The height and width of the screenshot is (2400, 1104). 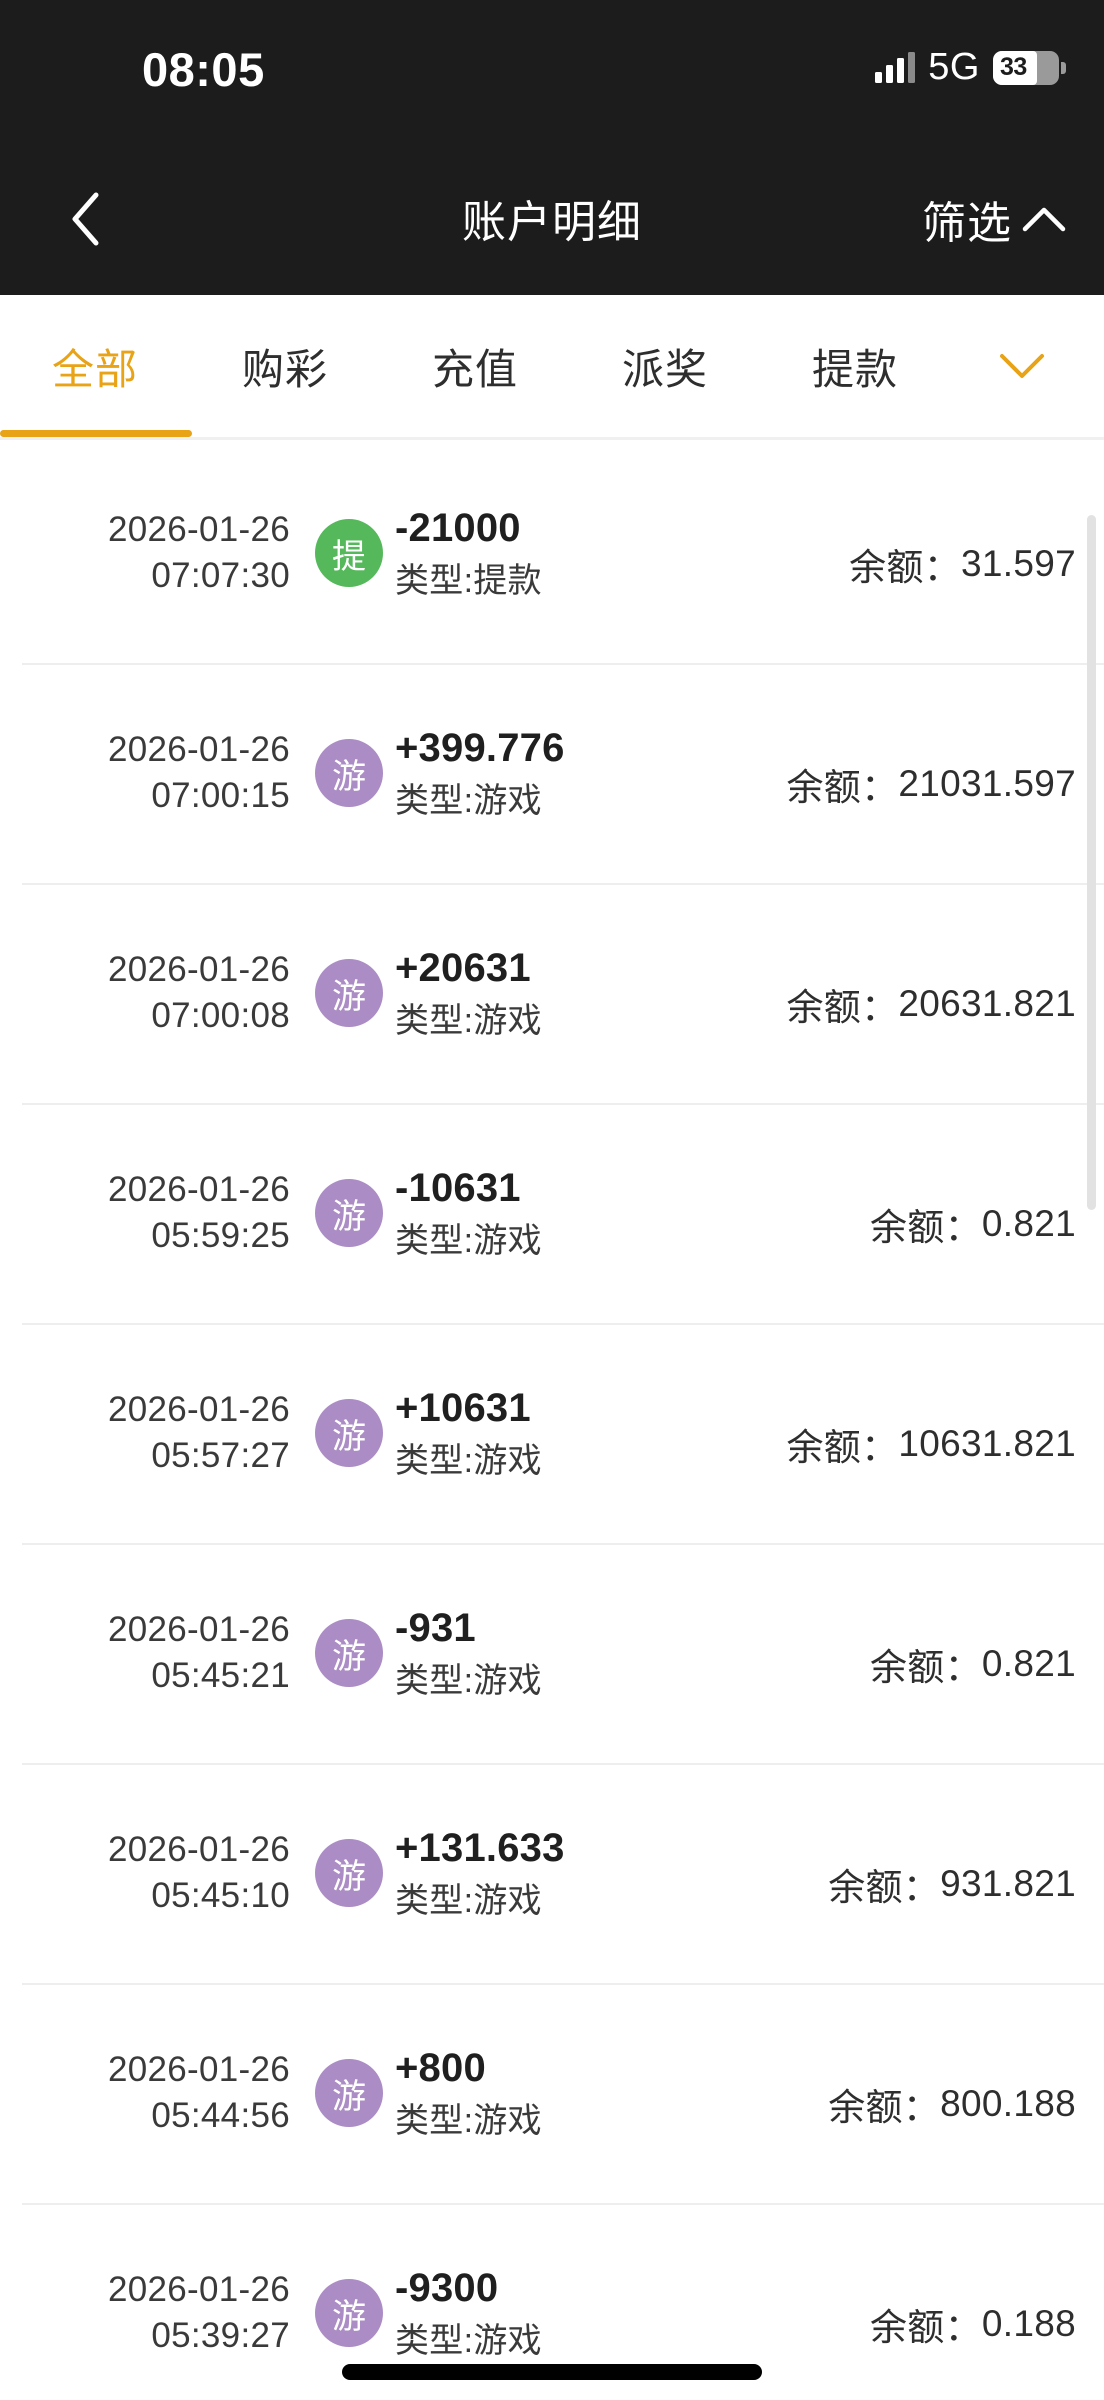 I want to click on transaction-datetime: 2026-01-26 05:45:10, so click(x=145, y=1873).